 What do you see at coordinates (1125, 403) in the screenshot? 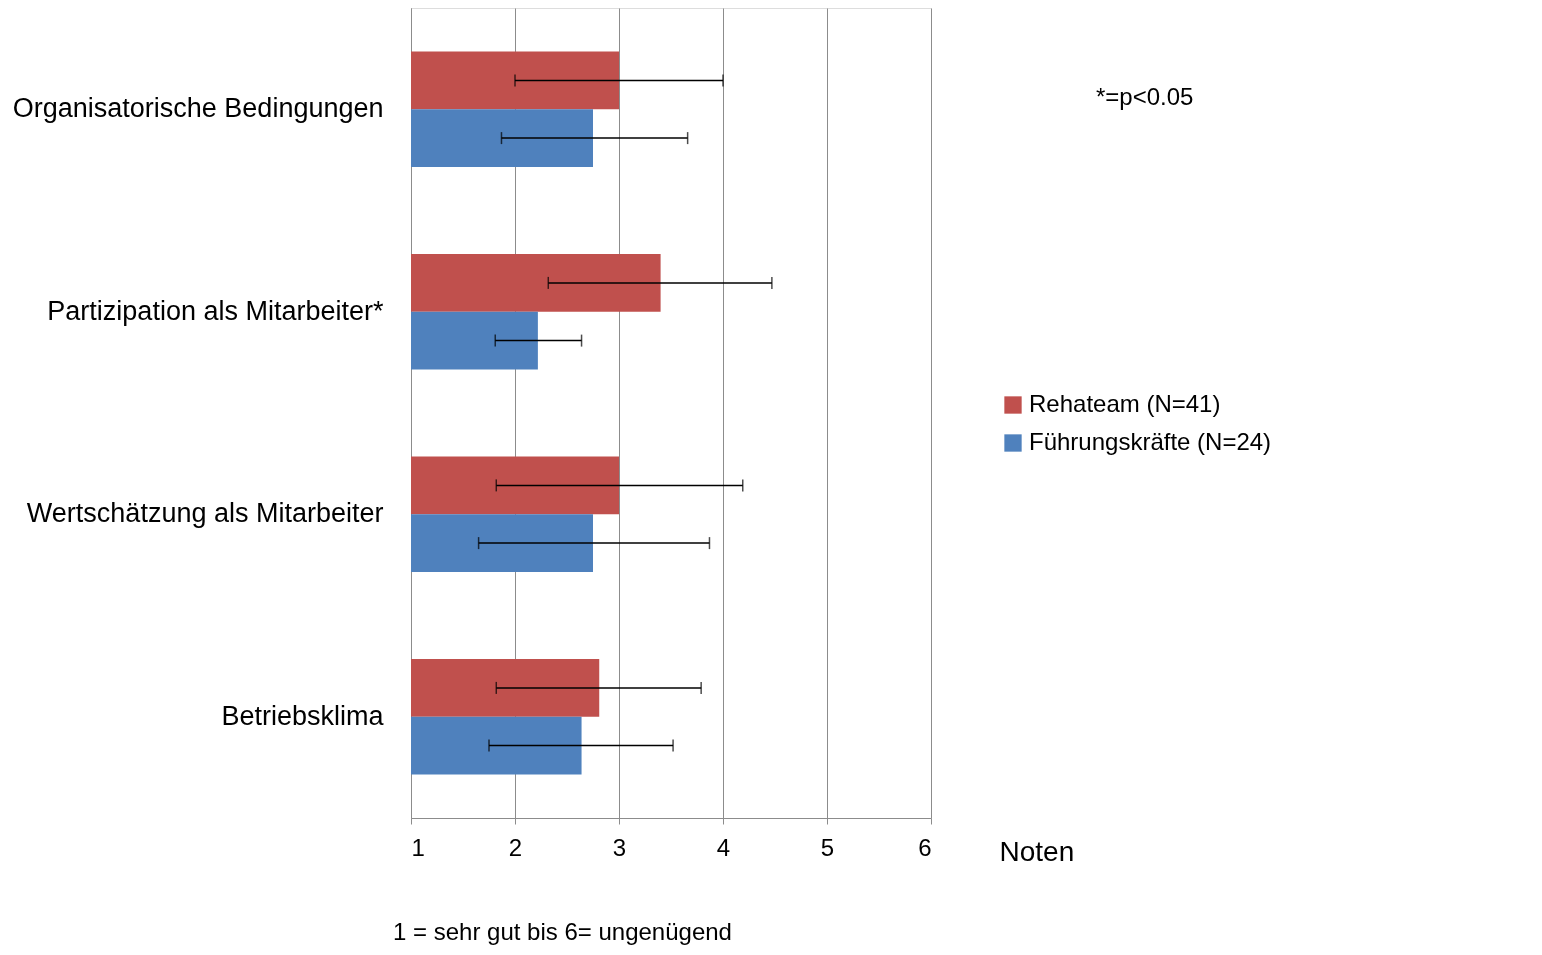
I see `legend-label: Rehateam (N=41)` at bounding box center [1125, 403].